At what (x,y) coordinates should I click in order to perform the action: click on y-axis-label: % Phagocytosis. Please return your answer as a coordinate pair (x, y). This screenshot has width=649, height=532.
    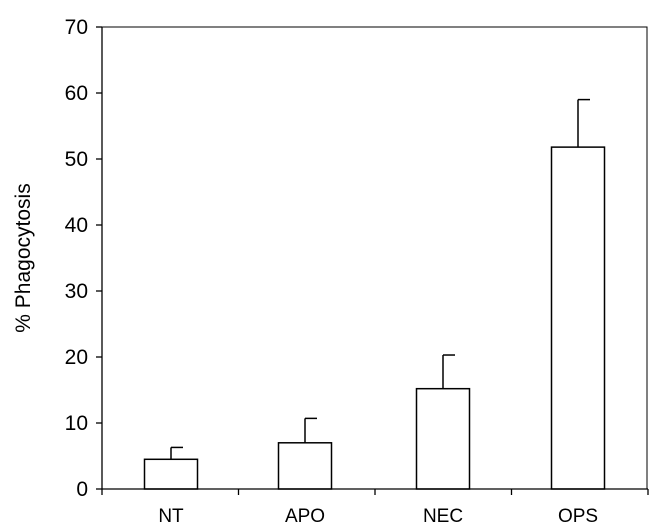
    Looking at the image, I should click on (23, 257).